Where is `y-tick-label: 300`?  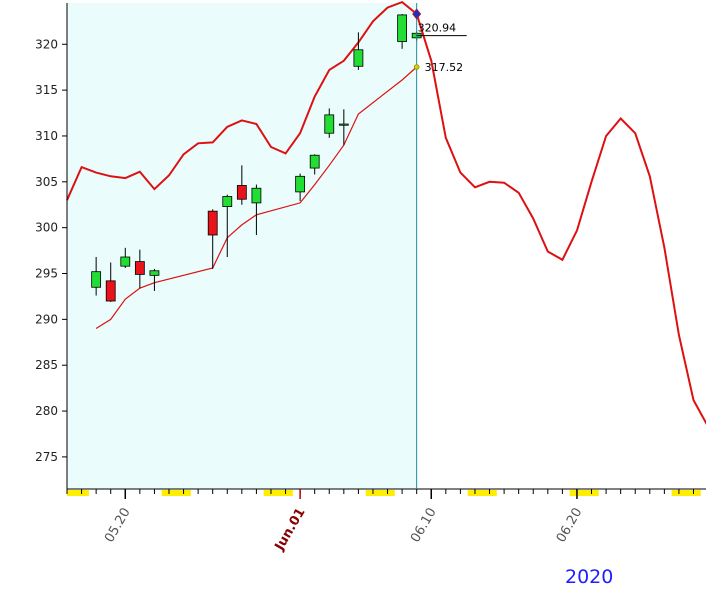 y-tick-label: 300 is located at coordinates (46, 228).